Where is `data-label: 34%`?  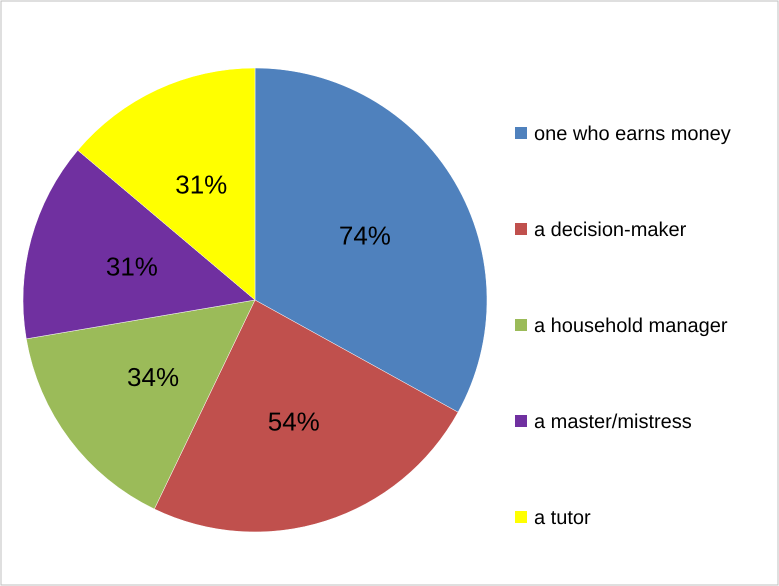 data-label: 34% is located at coordinates (153, 377).